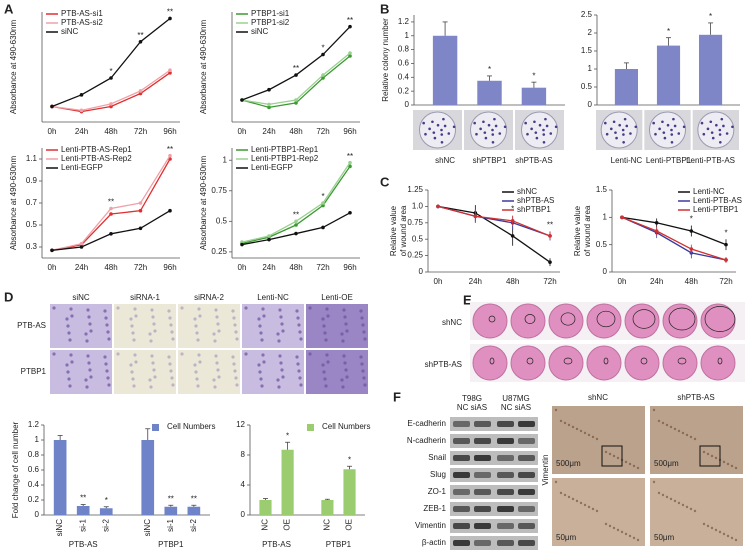 The image size is (747, 554). I want to click on legend-label: Lenti-PTBP1-Rep2, so click(285, 158).